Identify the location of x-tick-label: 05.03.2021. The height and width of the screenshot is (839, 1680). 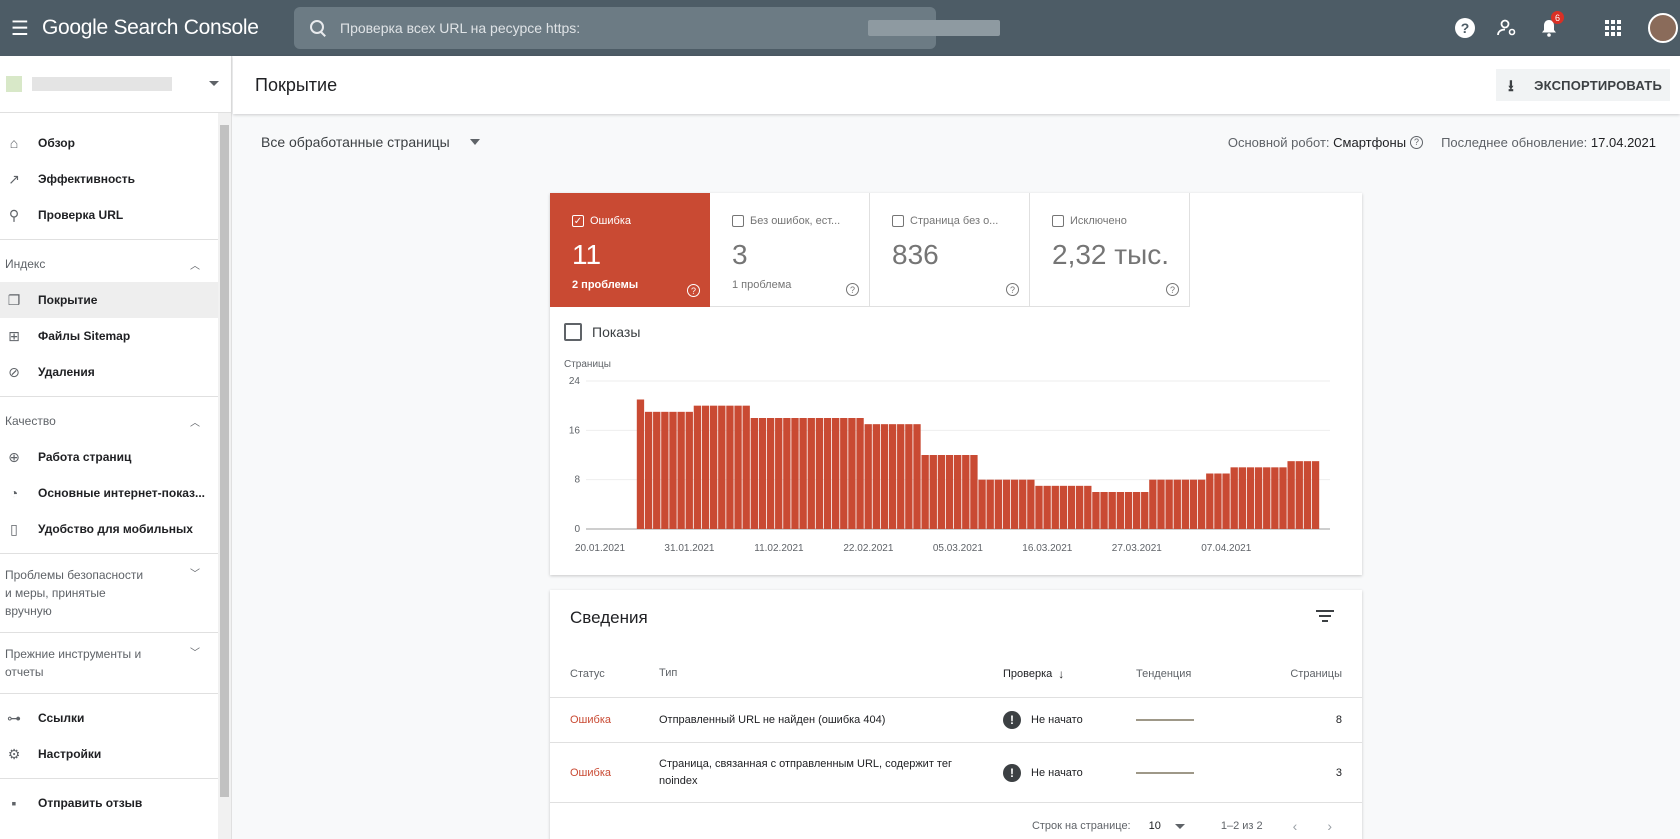
(958, 548).